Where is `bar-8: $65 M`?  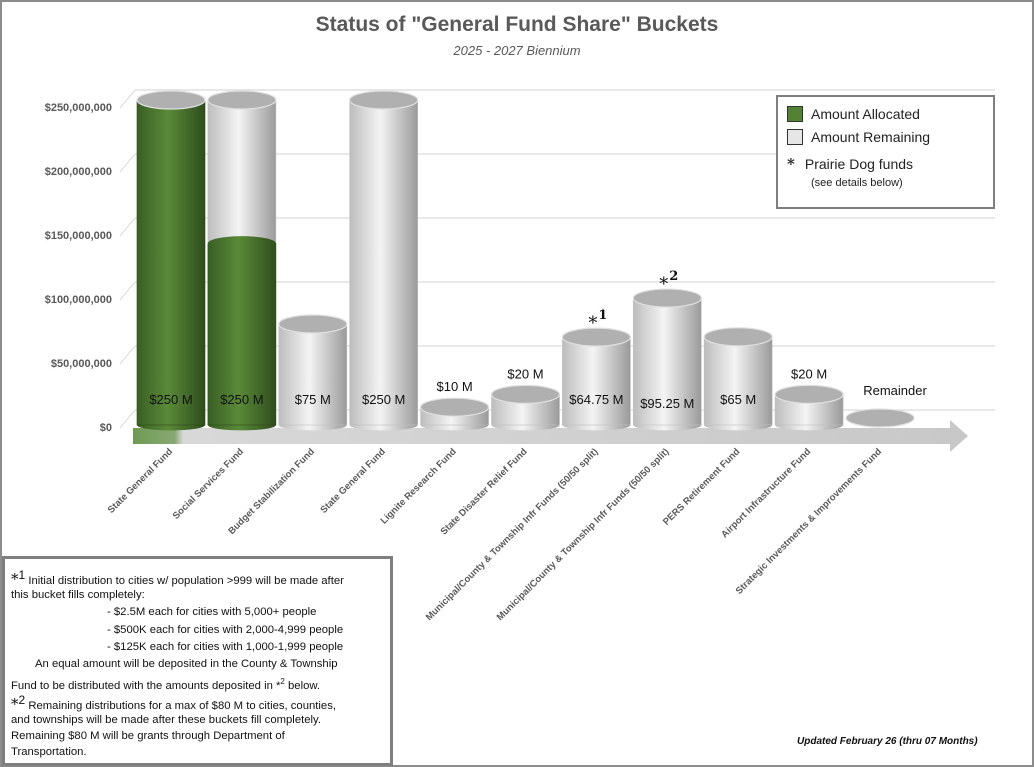 bar-8: $65 M is located at coordinates (738, 379).